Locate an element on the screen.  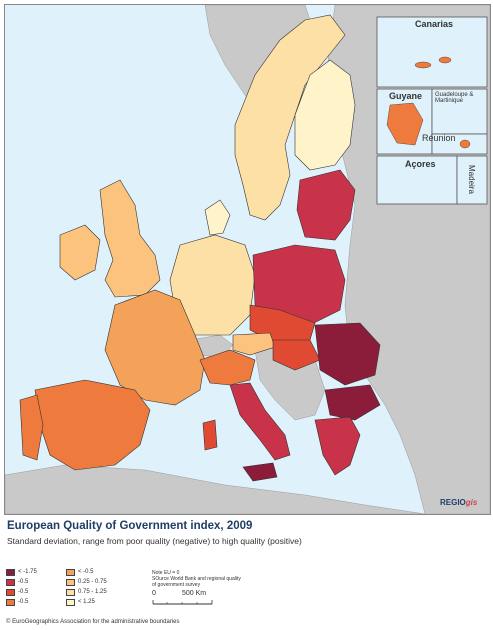
inset-madeira-panel is located at coordinates (472, 180).